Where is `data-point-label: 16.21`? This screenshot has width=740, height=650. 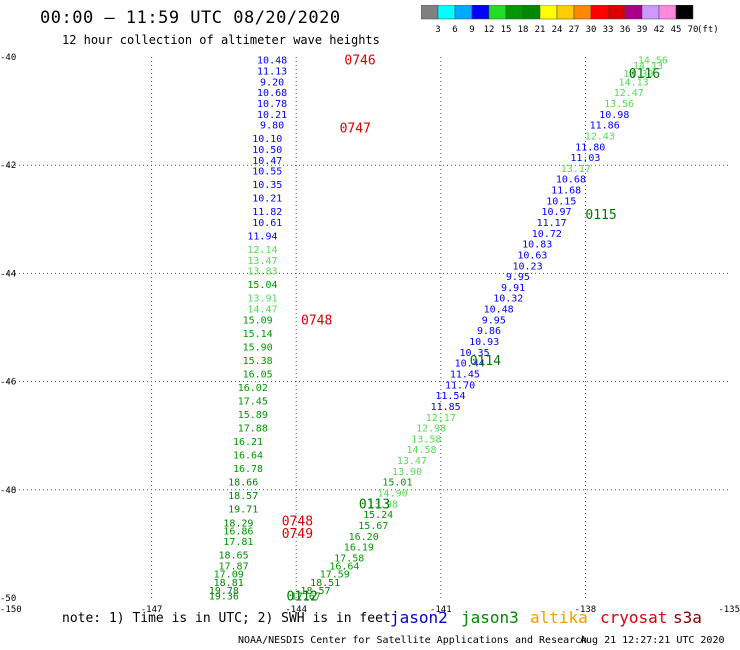
data-point-label: 16.21 is located at coordinates (248, 442).